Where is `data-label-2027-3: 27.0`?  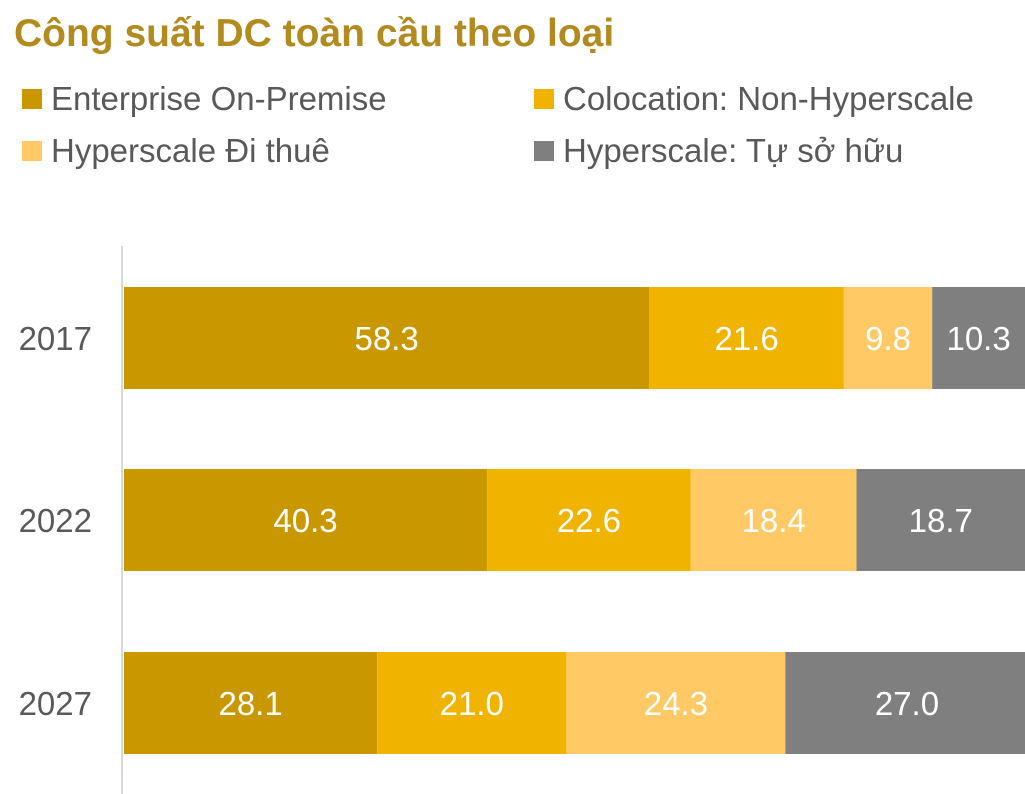
data-label-2027-3: 27.0 is located at coordinates (907, 703).